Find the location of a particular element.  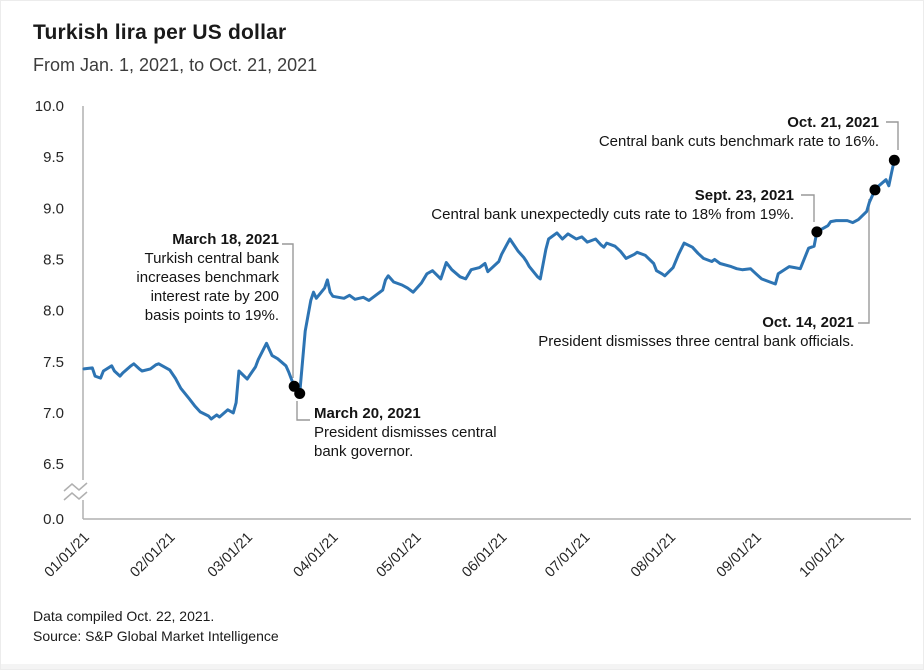

x-tick-label: 01/01/21 is located at coordinates (67, 555).